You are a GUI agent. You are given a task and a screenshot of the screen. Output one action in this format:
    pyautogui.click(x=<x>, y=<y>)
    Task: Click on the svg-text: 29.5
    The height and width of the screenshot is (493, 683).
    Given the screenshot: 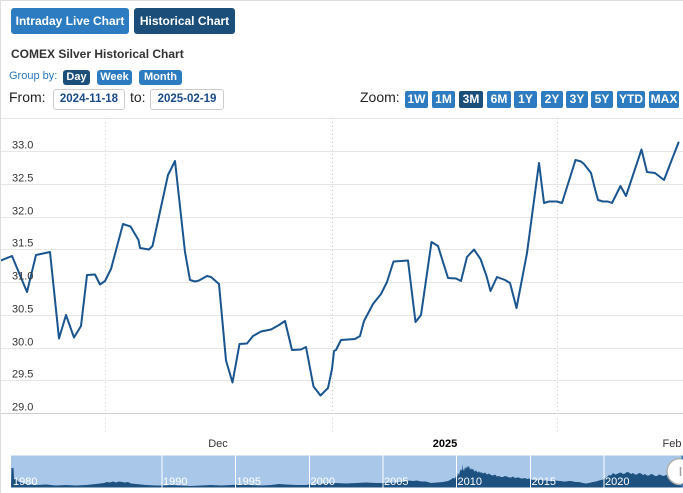 What is the action you would take?
    pyautogui.click(x=22, y=375)
    